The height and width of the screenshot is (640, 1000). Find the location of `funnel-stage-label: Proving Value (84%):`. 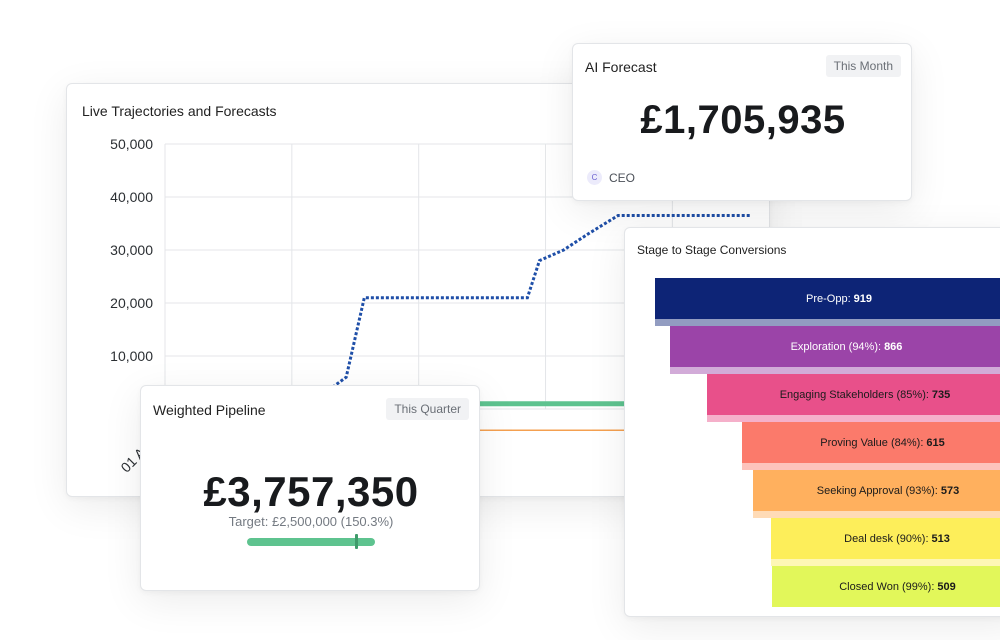

funnel-stage-label: Proving Value (84%): is located at coordinates (872, 442).